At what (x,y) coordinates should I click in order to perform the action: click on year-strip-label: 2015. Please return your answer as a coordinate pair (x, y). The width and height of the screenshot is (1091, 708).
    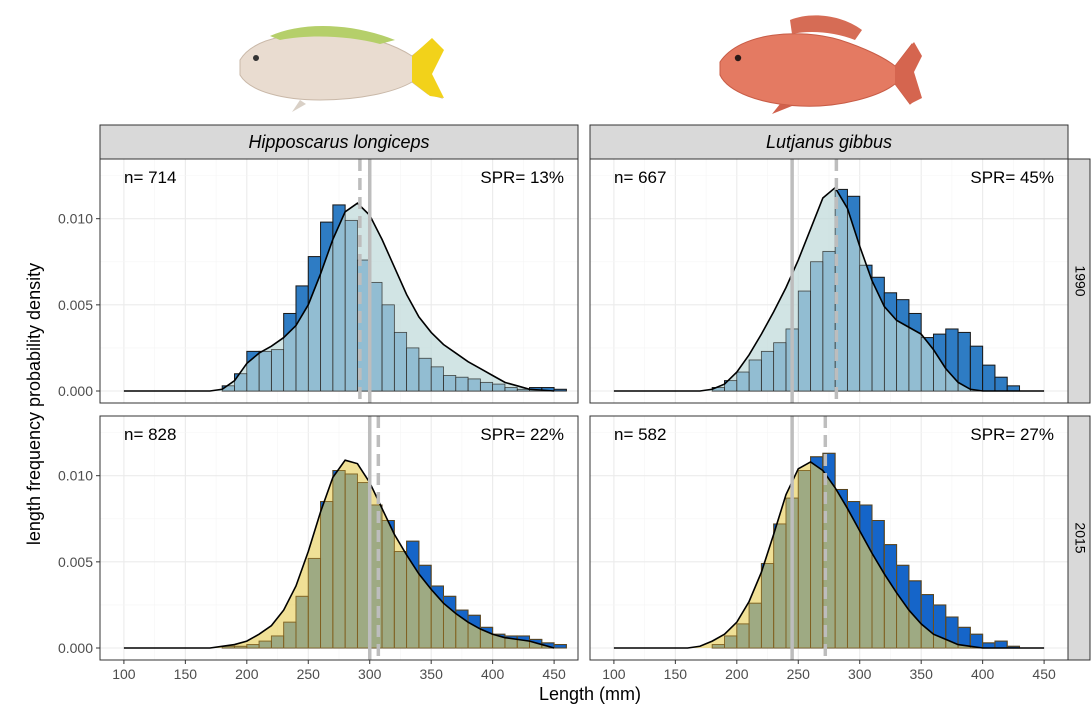
    Looking at the image, I should click on (1080, 537).